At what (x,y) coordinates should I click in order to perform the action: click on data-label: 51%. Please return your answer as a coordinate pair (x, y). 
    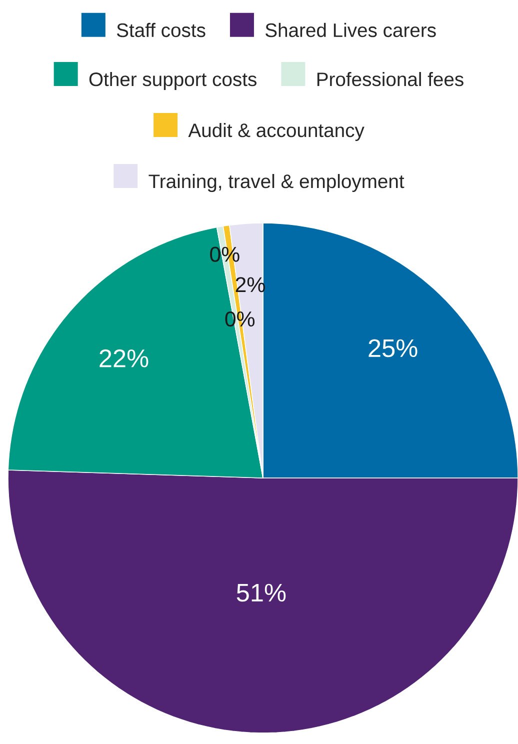
    Looking at the image, I should click on (261, 593).